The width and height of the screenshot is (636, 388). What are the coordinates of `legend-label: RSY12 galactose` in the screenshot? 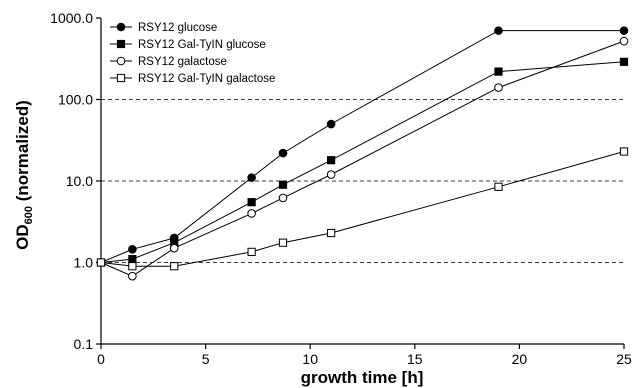 It's located at (182, 62).